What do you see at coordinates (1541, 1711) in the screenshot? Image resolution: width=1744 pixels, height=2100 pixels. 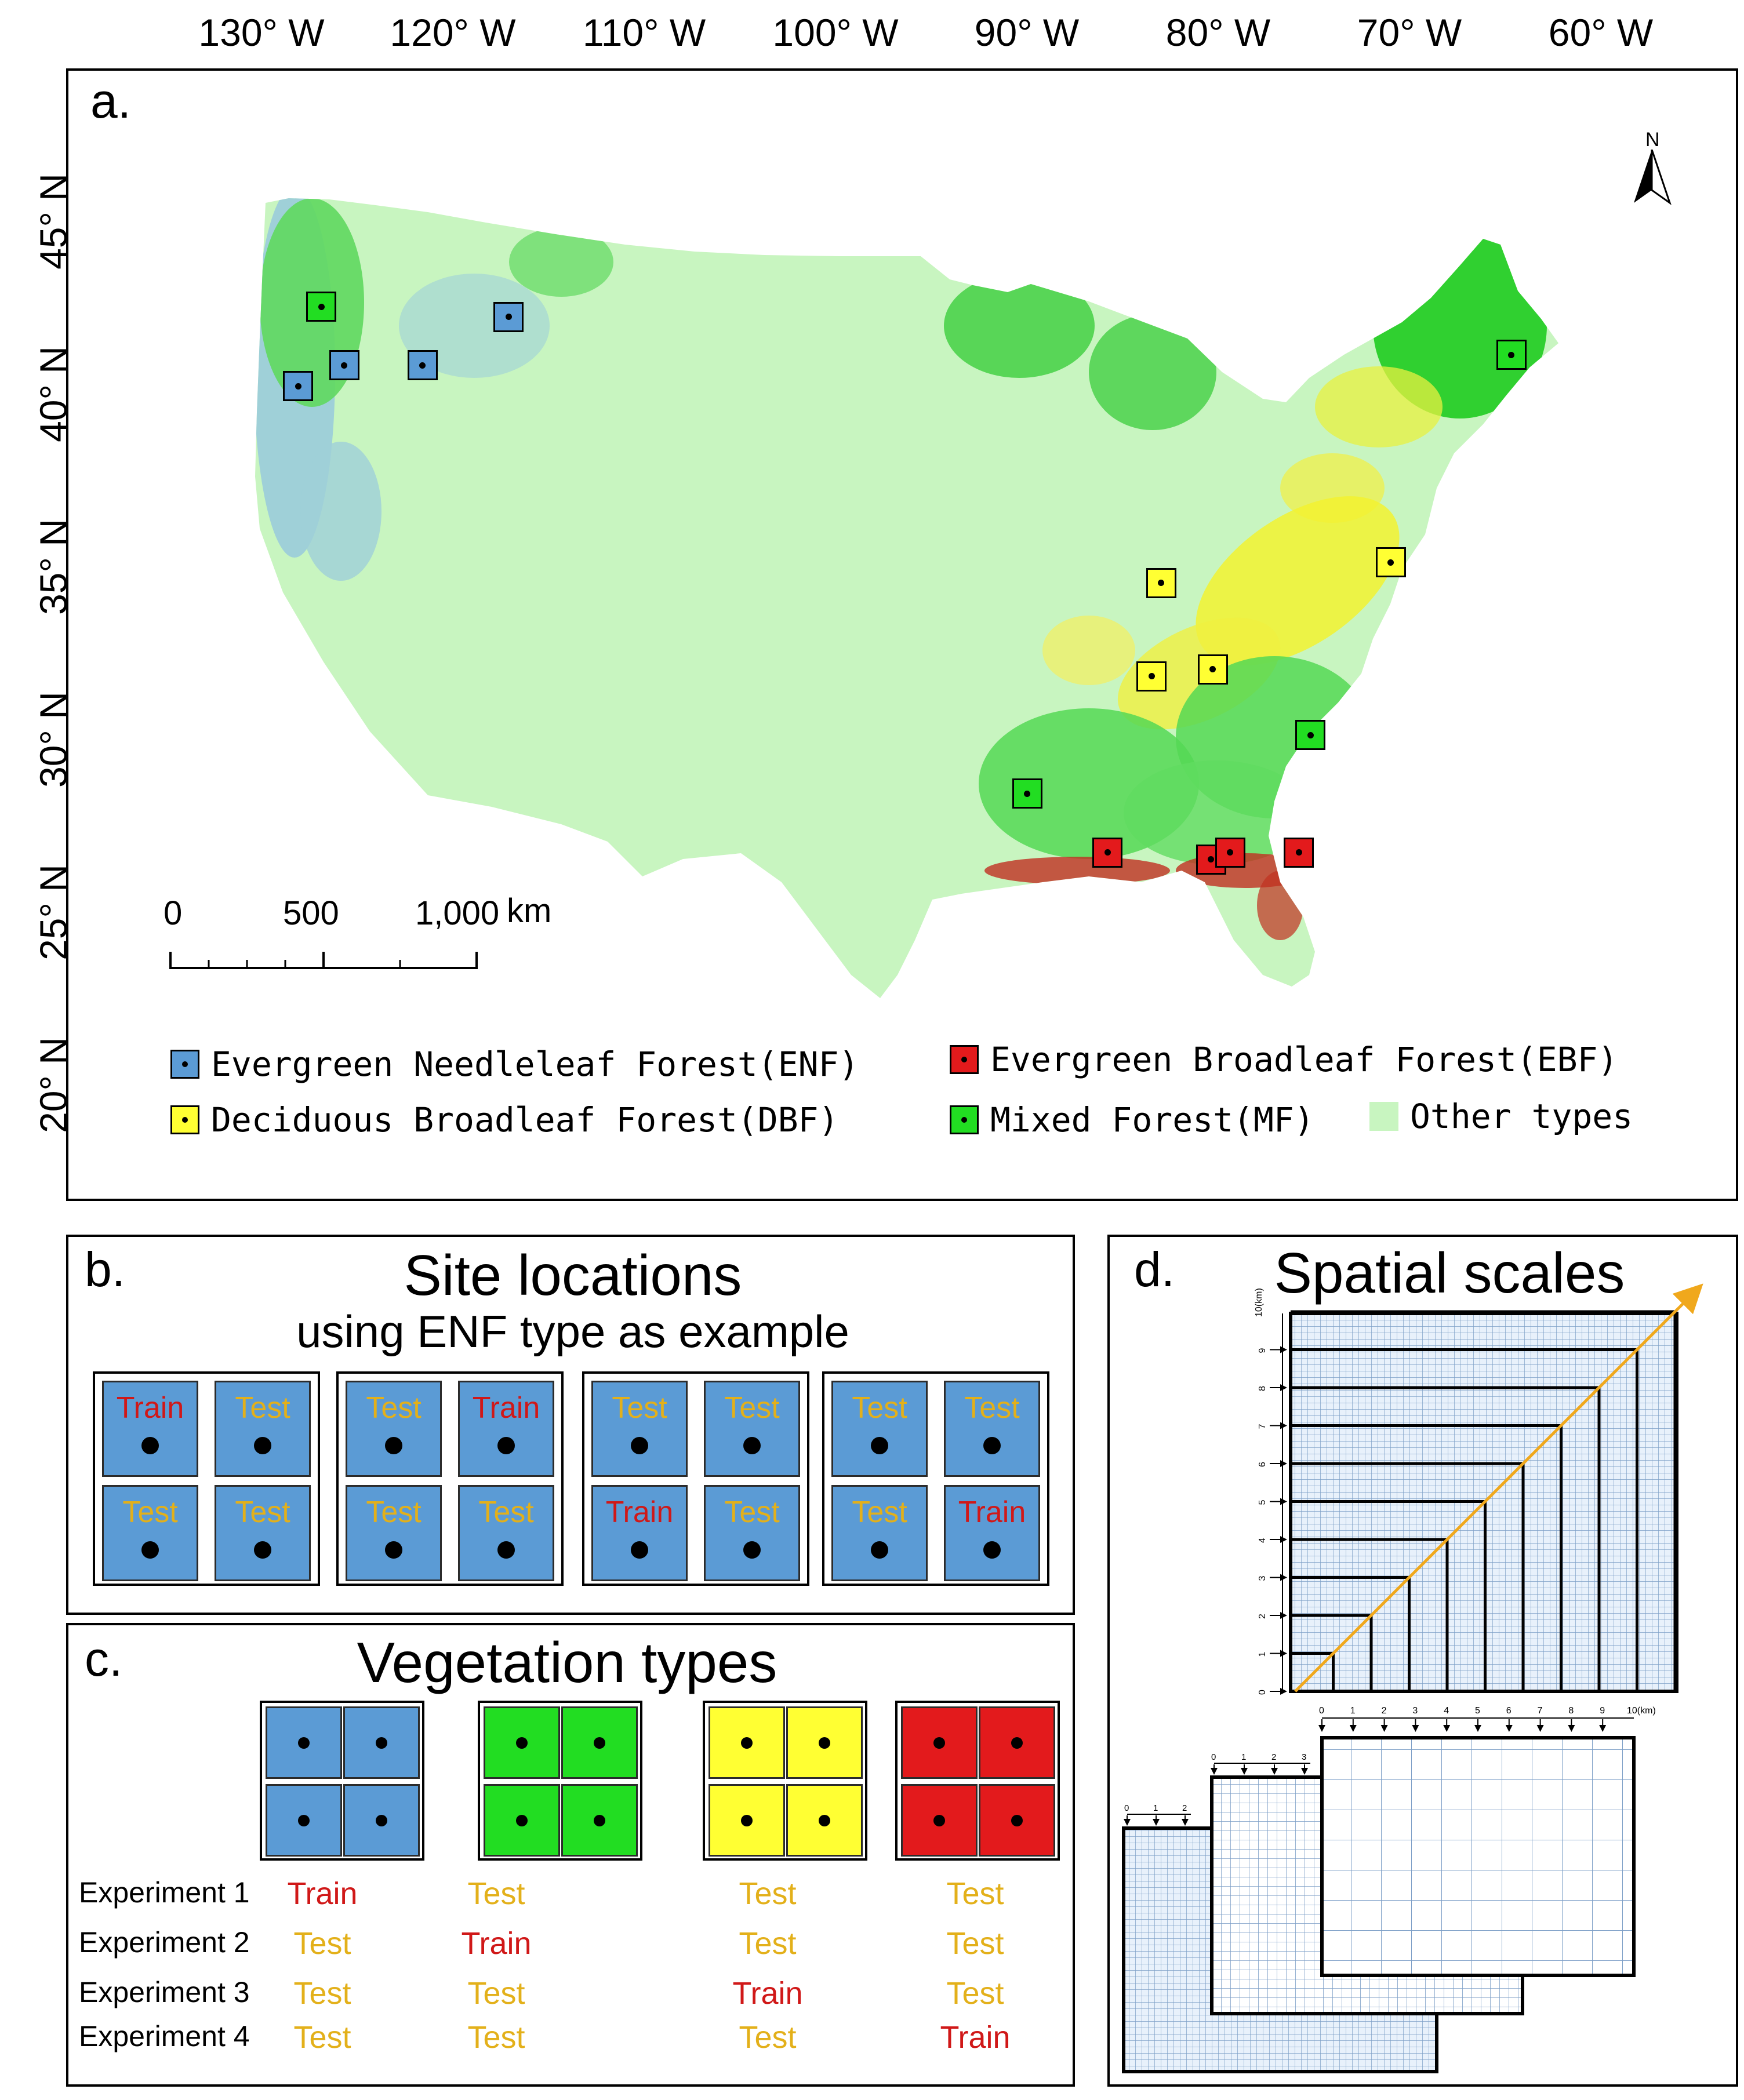 I see `x-tick-label: 7` at bounding box center [1541, 1711].